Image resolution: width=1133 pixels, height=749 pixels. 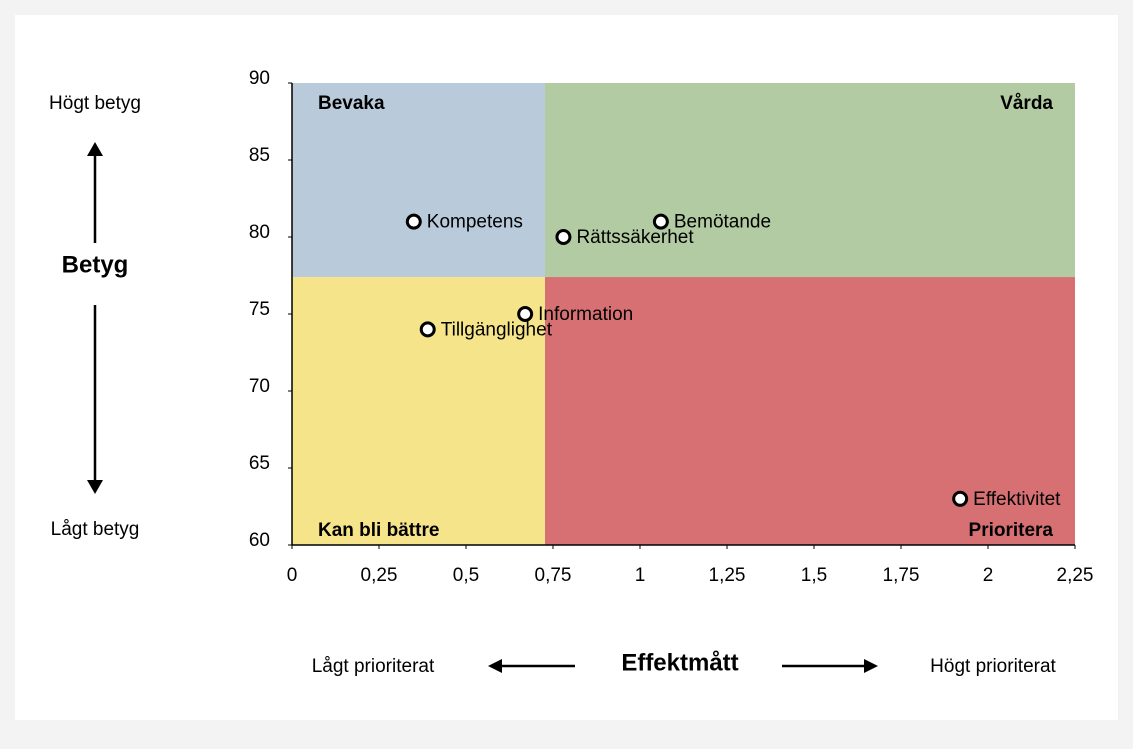 What do you see at coordinates (351, 103) in the screenshot?
I see `quadrant-label: Bevaka` at bounding box center [351, 103].